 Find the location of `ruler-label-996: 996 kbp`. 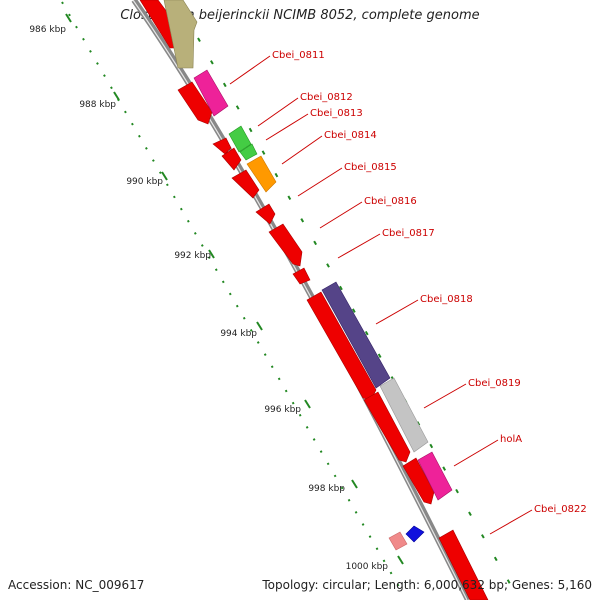

ruler-label-996: 996 kbp is located at coordinates (282, 410).